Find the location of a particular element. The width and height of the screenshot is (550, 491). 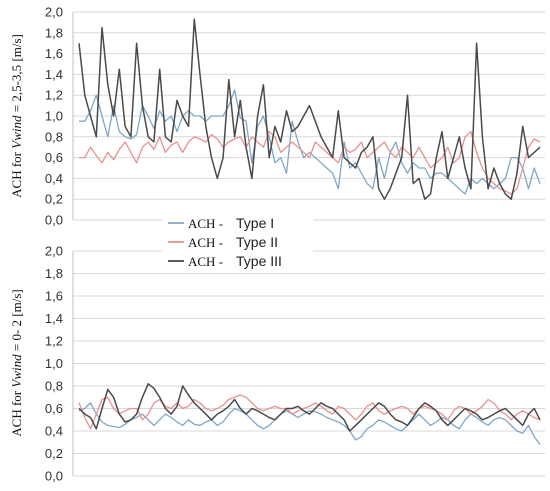

legend-entry-label: Type I is located at coordinates (255, 223).